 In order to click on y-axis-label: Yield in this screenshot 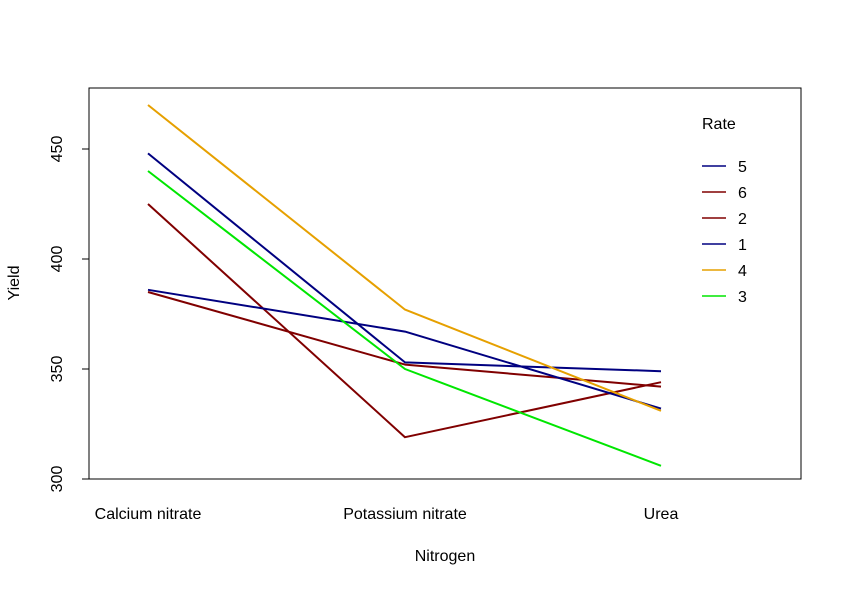, I will do `click(14, 283)`.